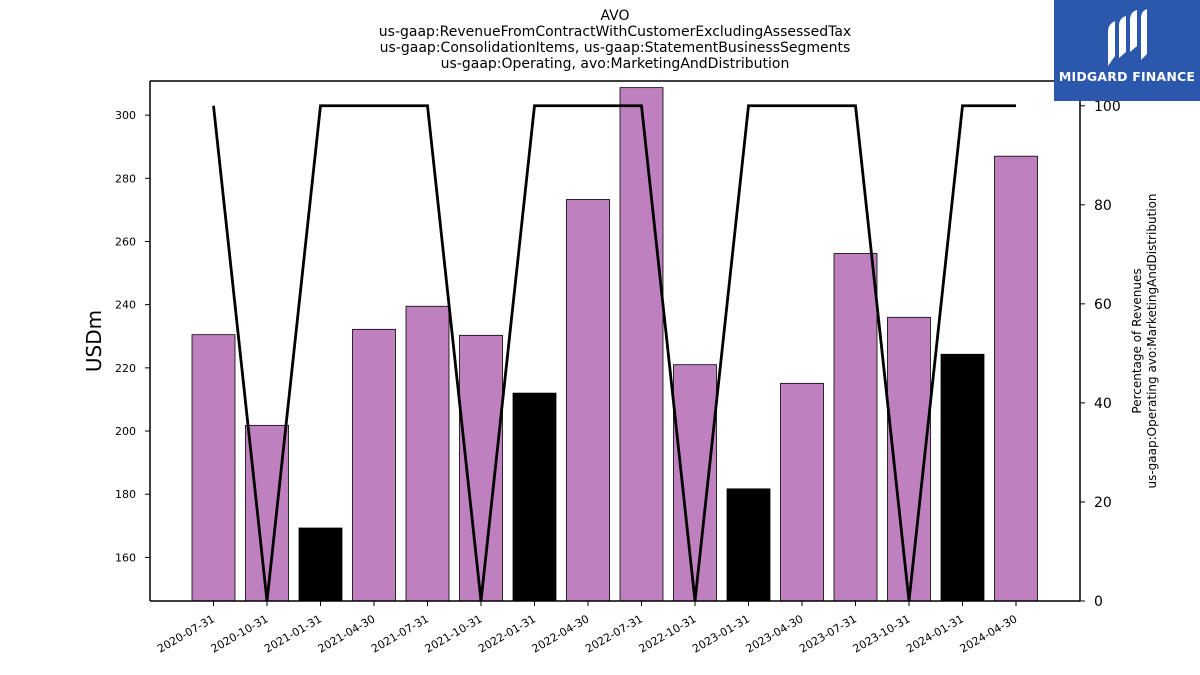 This screenshot has height=675, width=1200. What do you see at coordinates (828, 633) in the screenshot?
I see `x-tick-label: 2023-07-31` at bounding box center [828, 633].